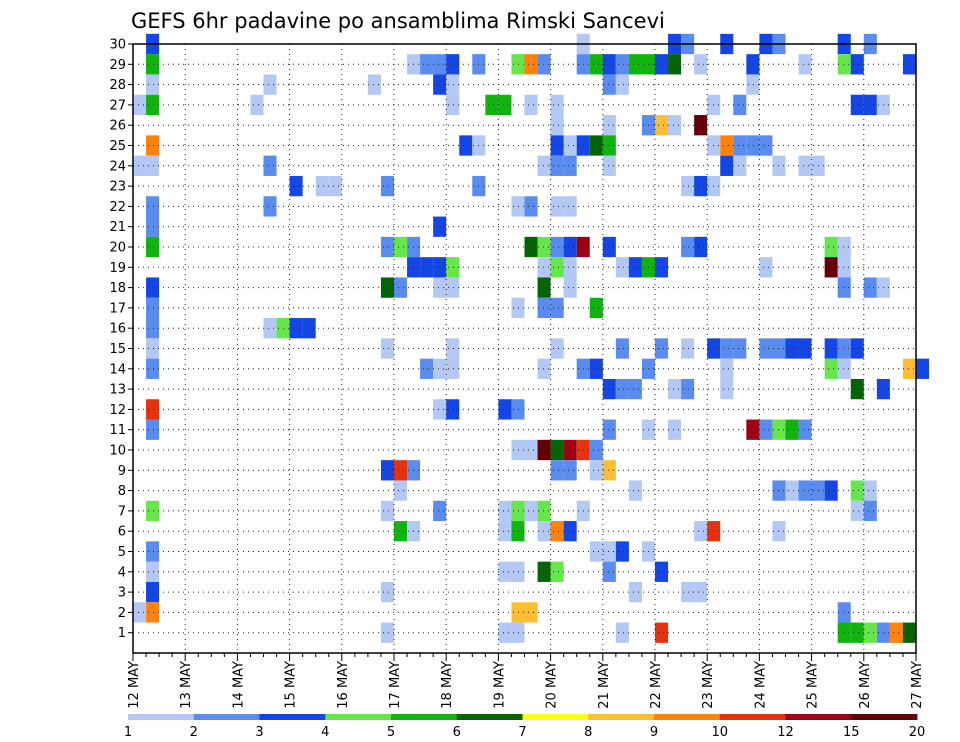 This screenshot has width=960, height=742. Describe the element at coordinates (654, 732) in the screenshot. I see `colorbar-label: 9` at that location.